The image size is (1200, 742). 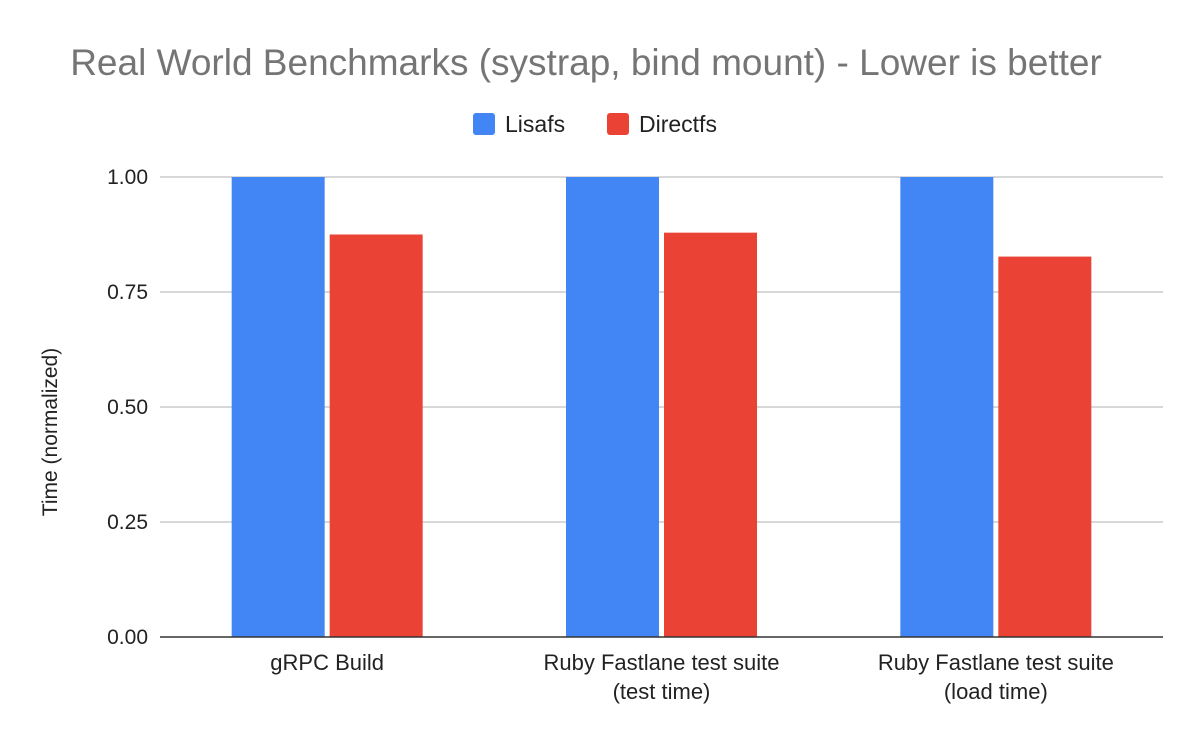 What do you see at coordinates (678, 124) in the screenshot?
I see `legend-label-directfs: Directfs` at bounding box center [678, 124].